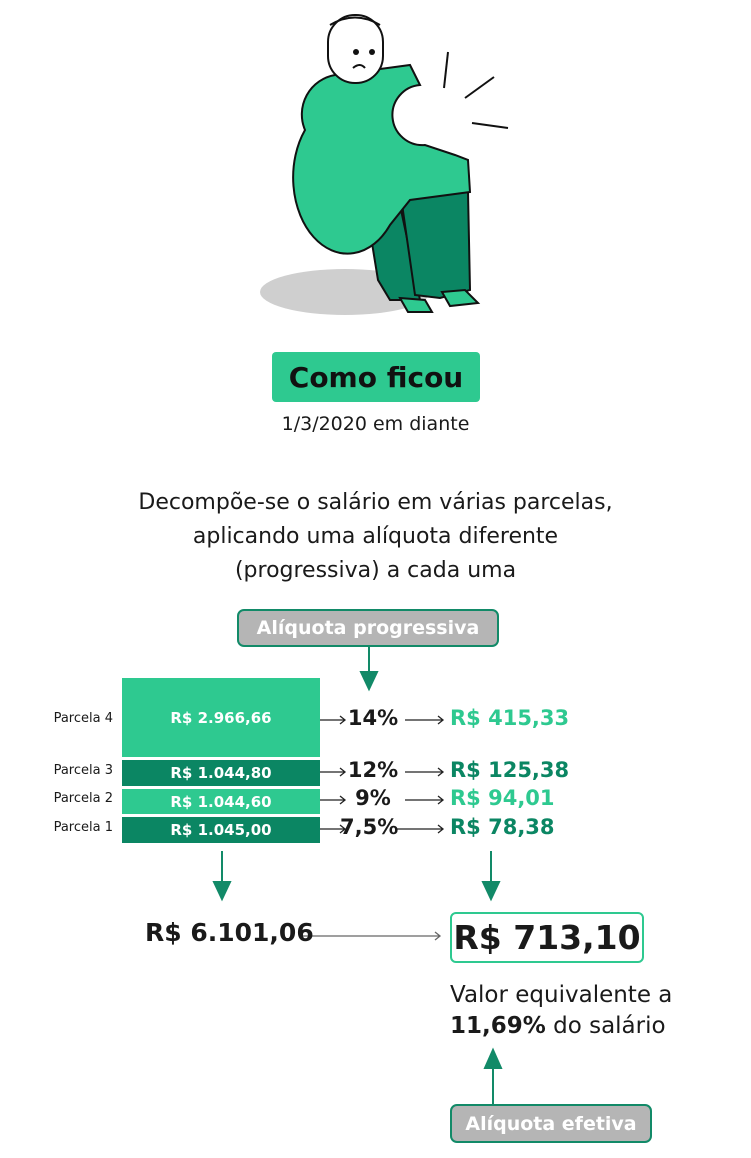 The height and width of the screenshot is (1158, 751). I want to click on description-line: aplicando uma alíquota diferente, so click(375, 536).